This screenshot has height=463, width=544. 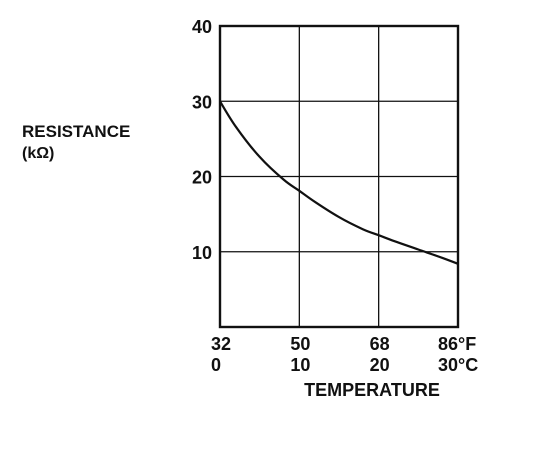 I want to click on y-axis-label-line1: RESISTANCE, so click(x=76, y=131).